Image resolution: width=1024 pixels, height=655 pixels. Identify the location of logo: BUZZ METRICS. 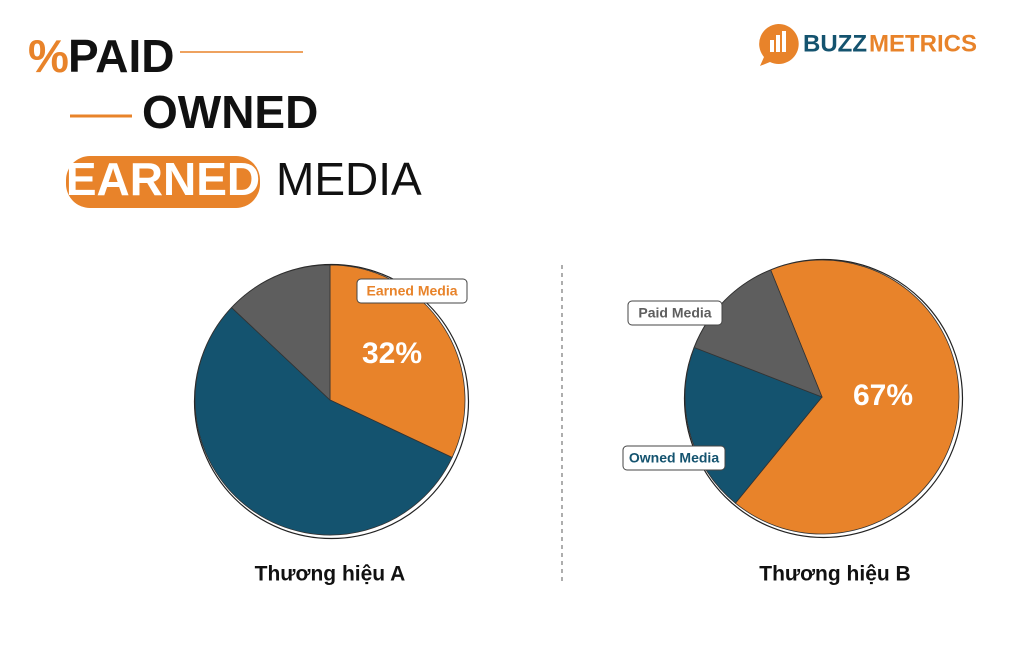
(868, 45).